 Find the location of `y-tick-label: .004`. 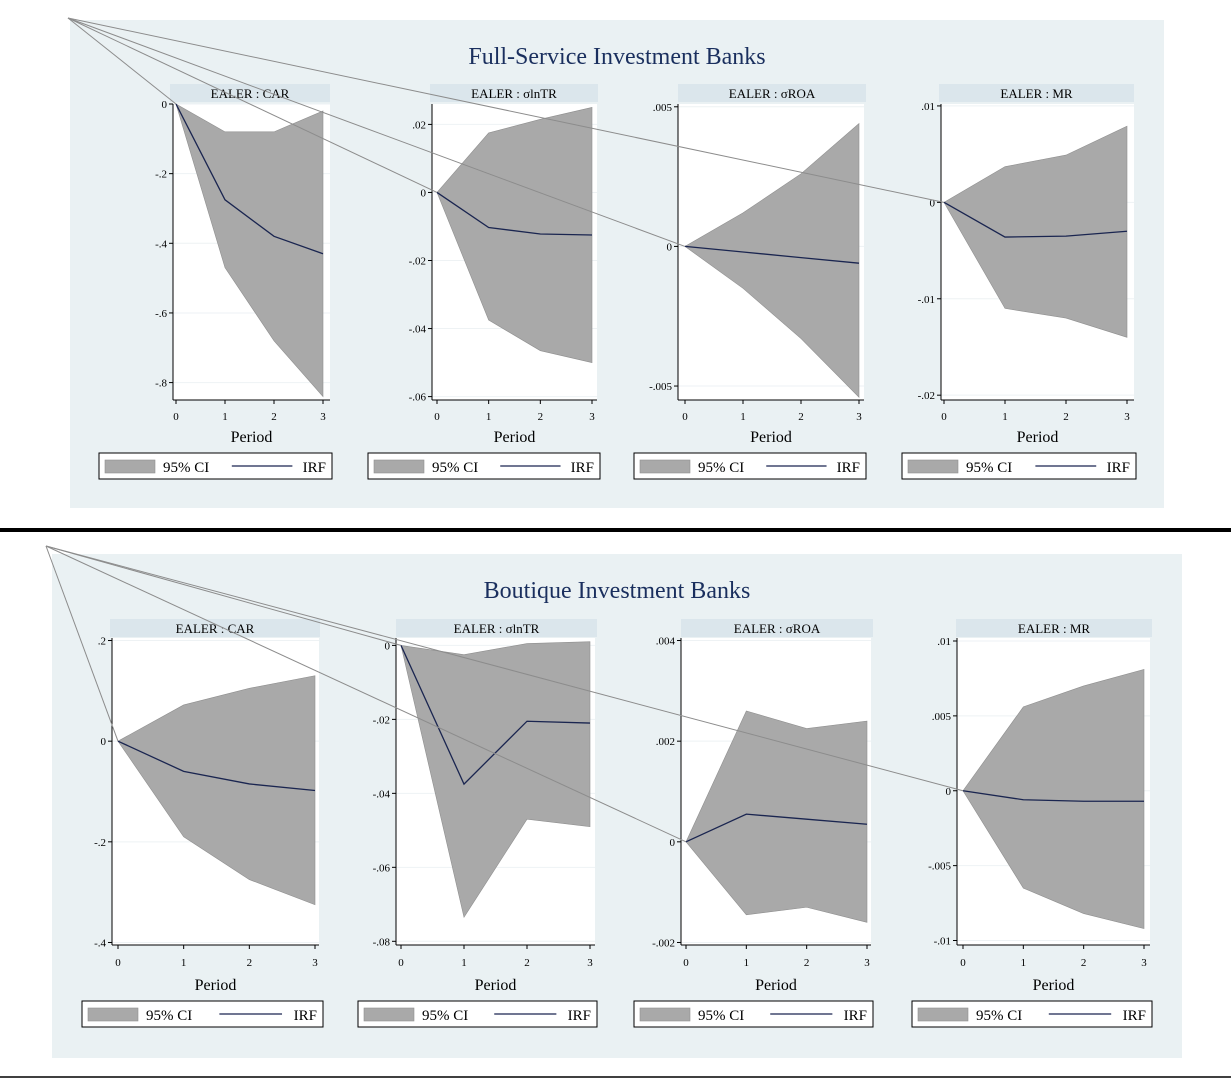

y-tick-label: .004 is located at coordinates (666, 642).